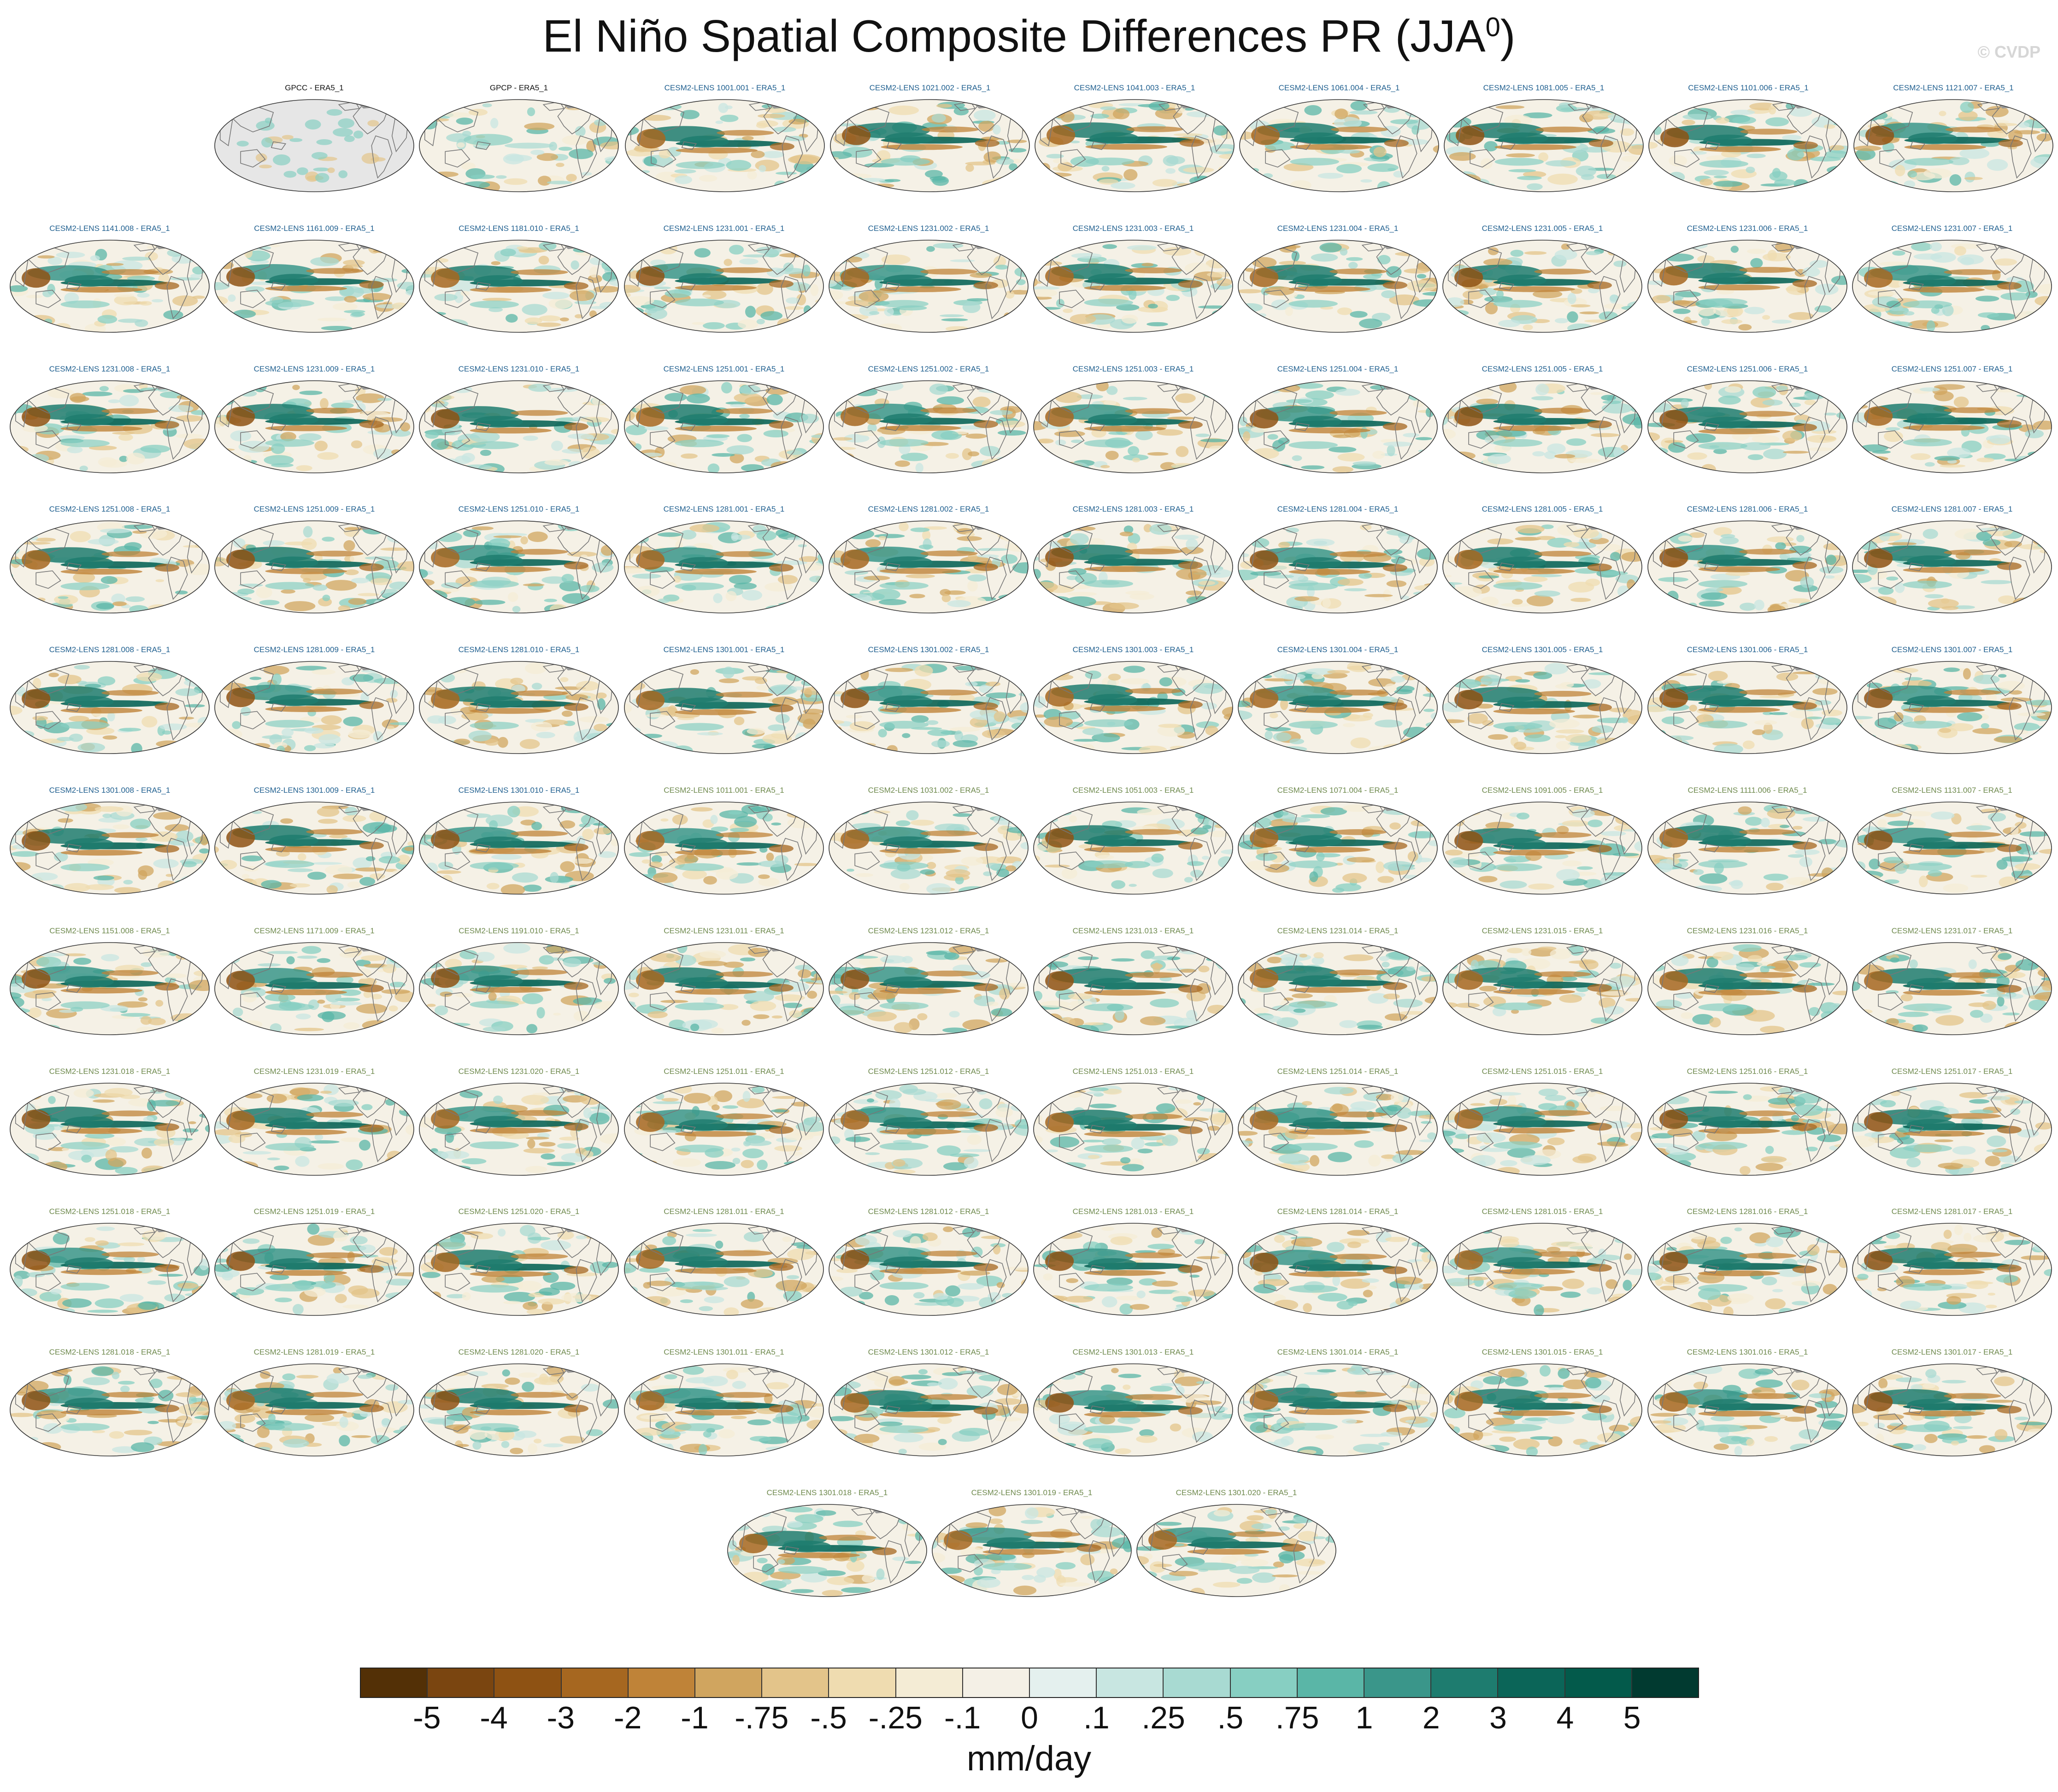 The width and height of the screenshot is (2058, 1792). I want to click on panel-title: CESM2-LENS 1021.002 - ERA5_1, so click(929, 87).